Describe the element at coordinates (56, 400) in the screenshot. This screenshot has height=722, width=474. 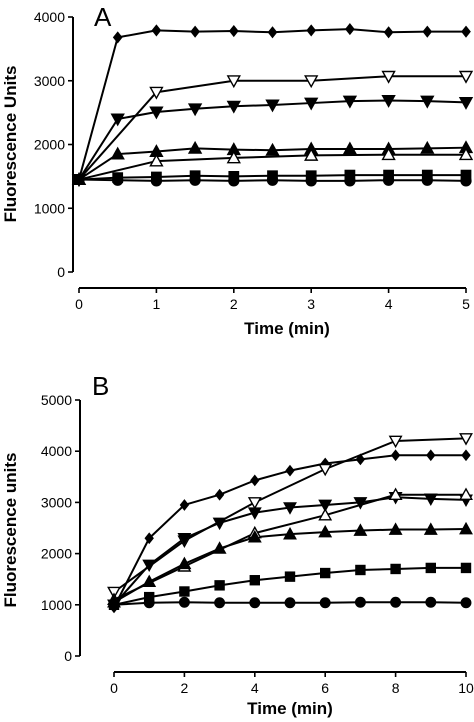
I see `panel-b-y-tick-label: 5000` at that location.